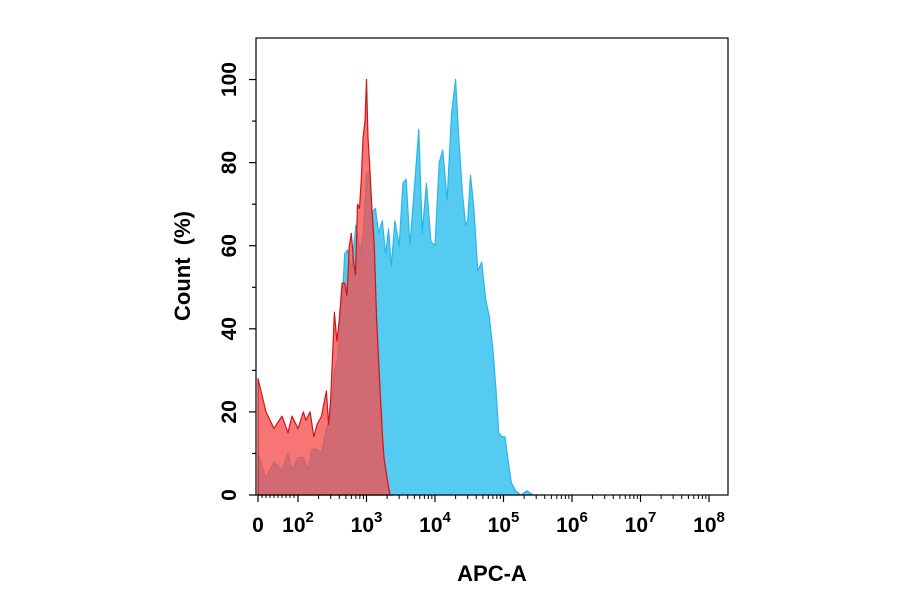 This screenshot has width=900, height=594. I want to click on y-tick-label: 0, so click(229, 495).